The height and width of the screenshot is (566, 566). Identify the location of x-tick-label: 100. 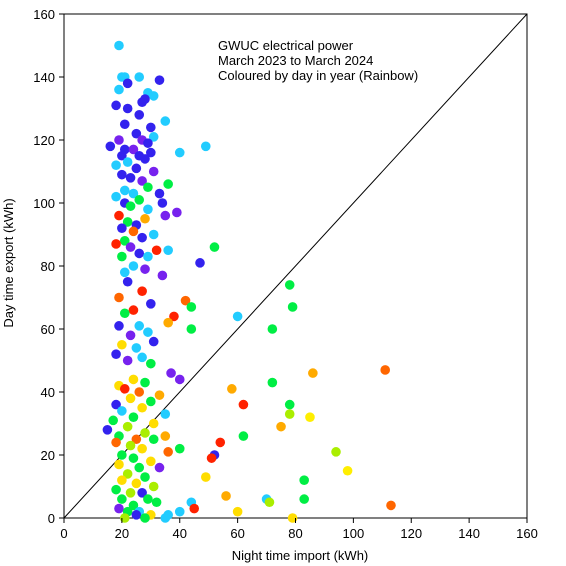
(354, 533).